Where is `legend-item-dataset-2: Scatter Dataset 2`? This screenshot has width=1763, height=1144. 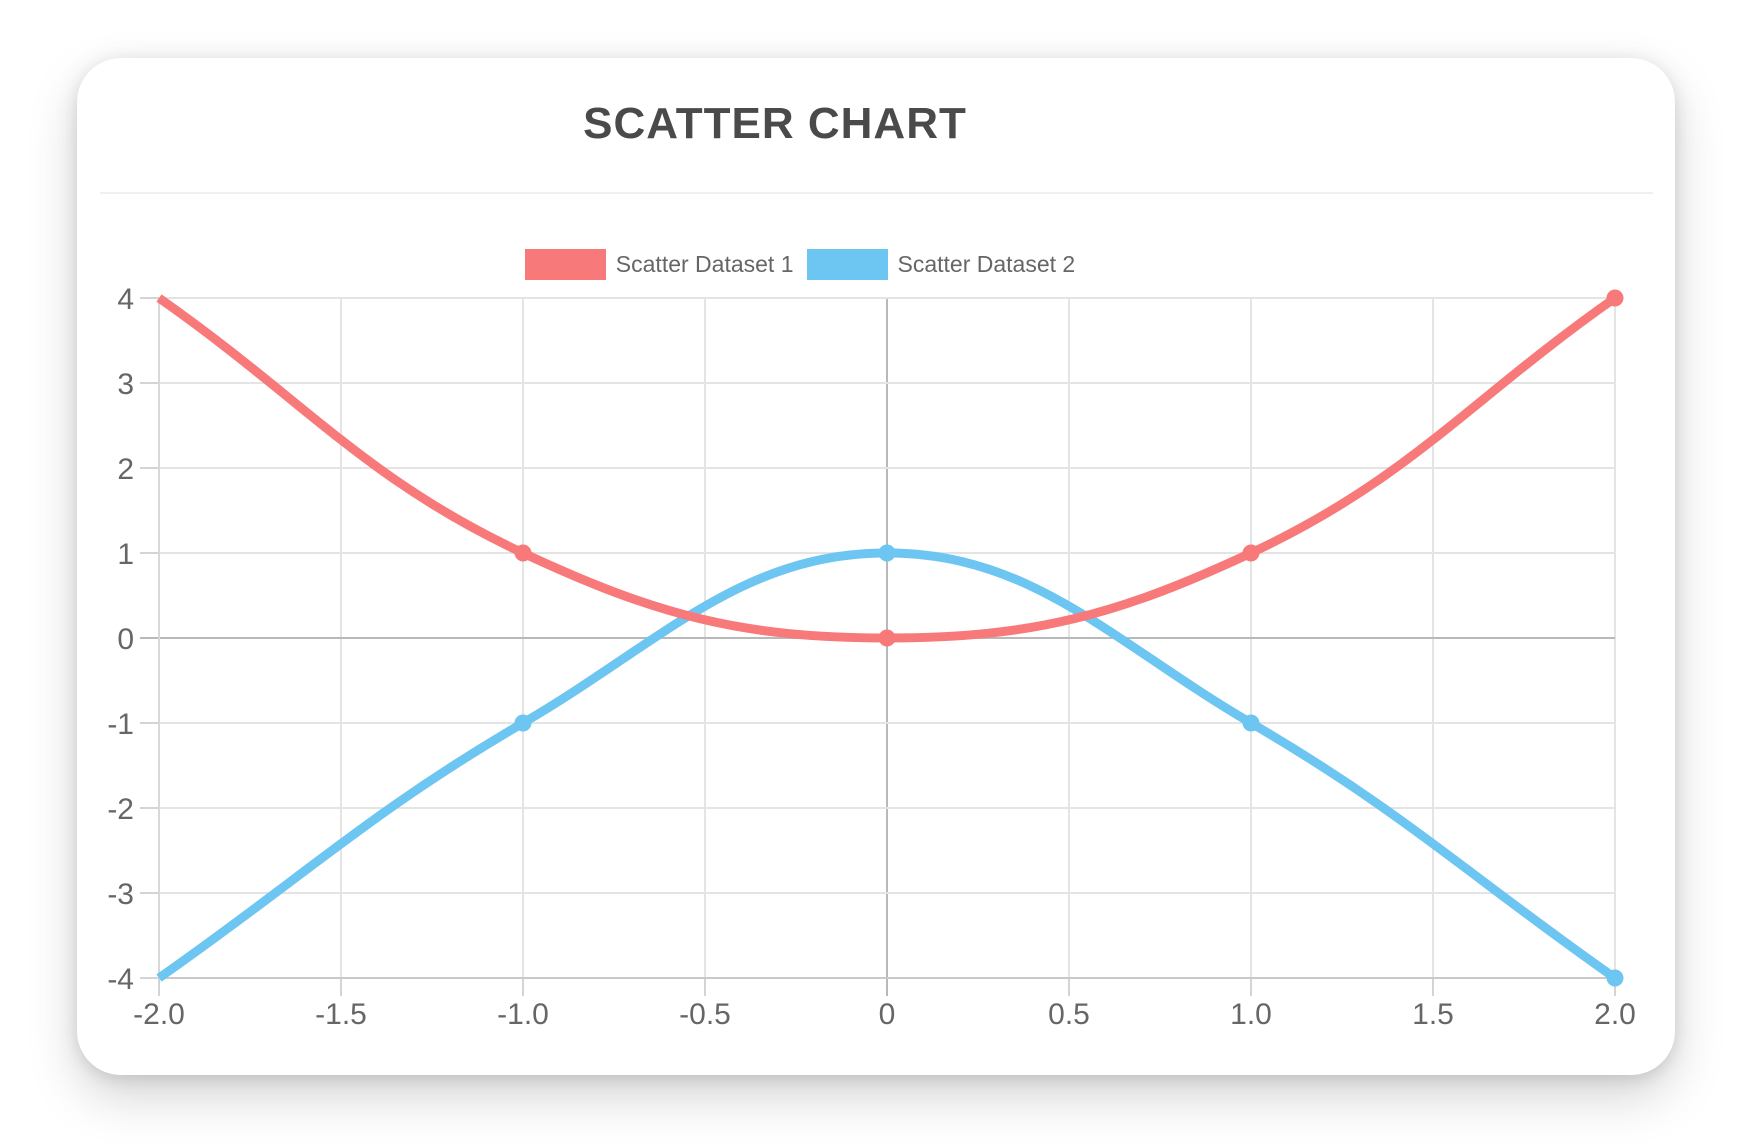
legend-item-dataset-2: Scatter Dataset 2 is located at coordinates (941, 264).